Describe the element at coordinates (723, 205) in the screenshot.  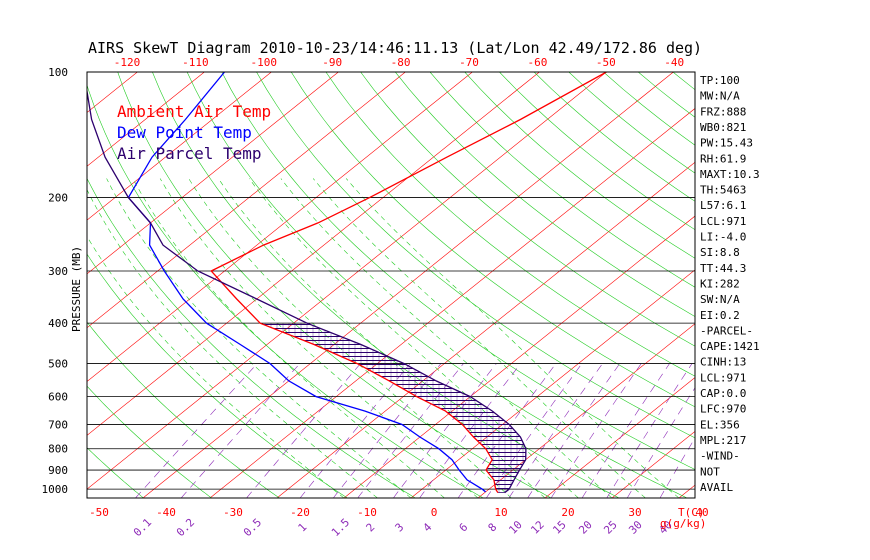
I see `index-label: L57:6.1` at that location.